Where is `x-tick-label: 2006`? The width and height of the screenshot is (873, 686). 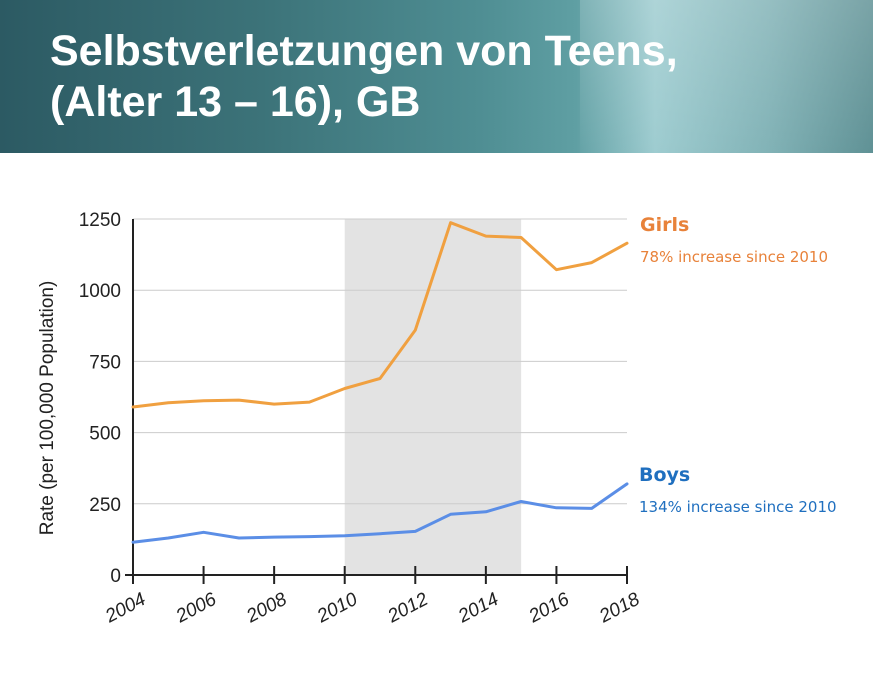
x-tick-label: 2006 is located at coordinates (196, 608).